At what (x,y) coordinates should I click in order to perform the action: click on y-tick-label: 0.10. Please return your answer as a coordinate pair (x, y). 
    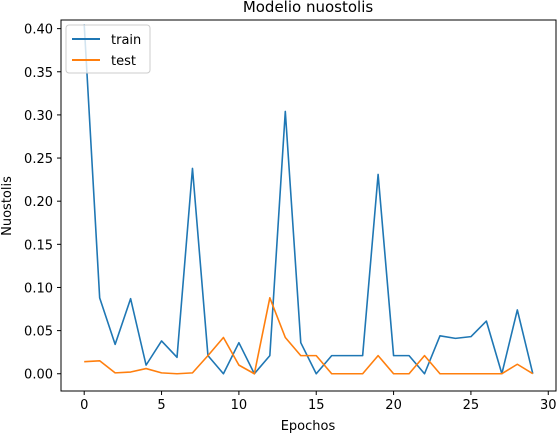
    Looking at the image, I should click on (38, 288).